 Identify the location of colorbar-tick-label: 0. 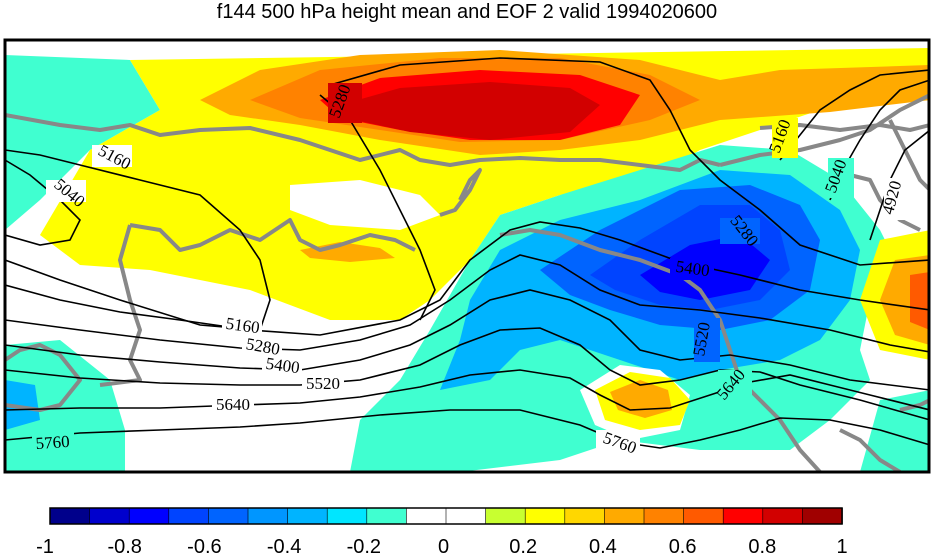
(443, 547).